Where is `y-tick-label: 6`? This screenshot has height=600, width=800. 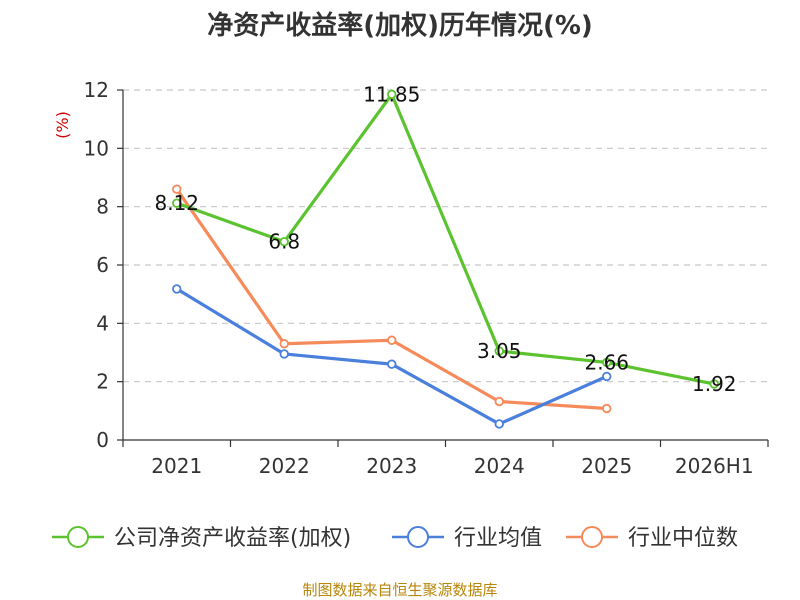 y-tick-label: 6 is located at coordinates (102, 265).